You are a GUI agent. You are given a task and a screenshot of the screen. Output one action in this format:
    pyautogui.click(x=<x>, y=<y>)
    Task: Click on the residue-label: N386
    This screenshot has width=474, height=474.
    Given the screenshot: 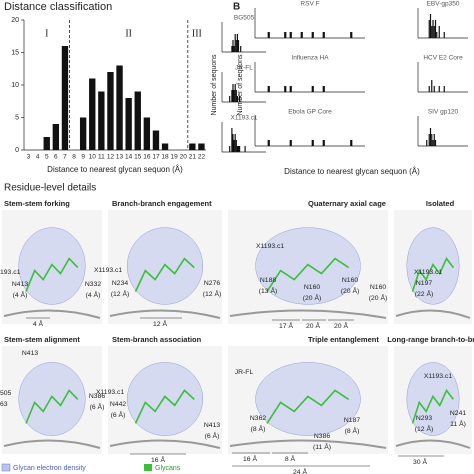 What is the action you would take?
    pyautogui.click(x=322, y=436)
    